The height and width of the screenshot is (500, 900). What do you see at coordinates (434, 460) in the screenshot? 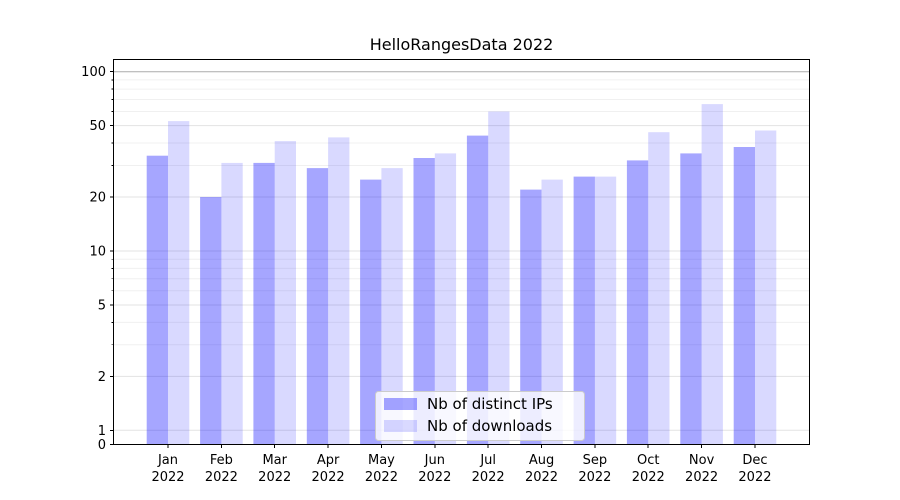
I see `x-tick-label-month: Jun` at bounding box center [434, 460].